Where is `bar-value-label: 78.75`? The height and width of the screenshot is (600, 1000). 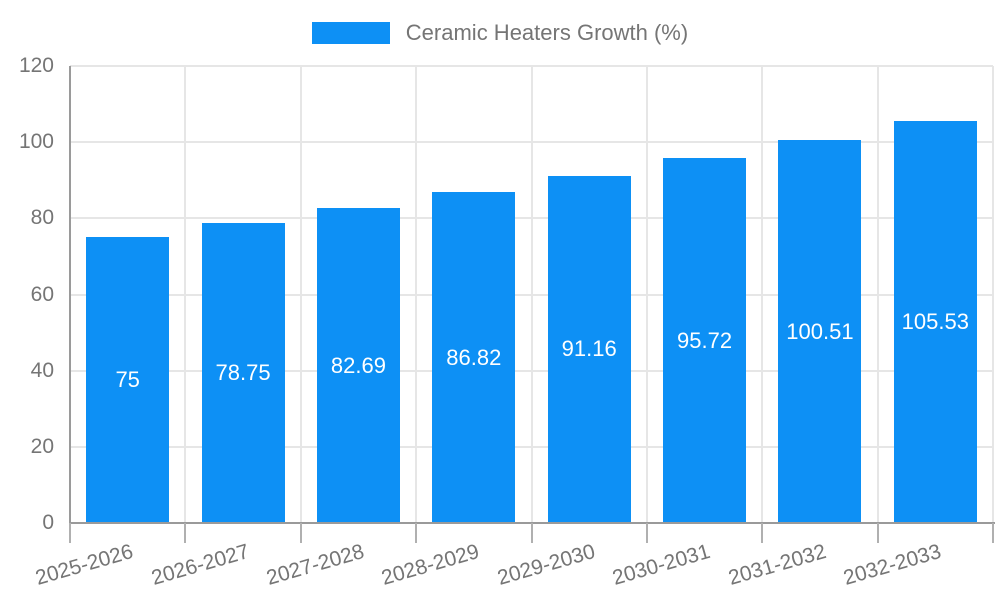 bar-value-label: 78.75 is located at coordinates (243, 373).